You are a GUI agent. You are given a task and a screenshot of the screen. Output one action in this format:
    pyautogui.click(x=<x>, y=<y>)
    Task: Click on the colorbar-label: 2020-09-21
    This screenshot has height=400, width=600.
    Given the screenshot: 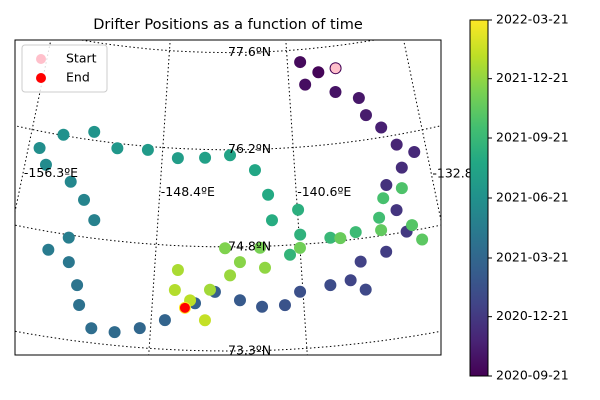 What is the action you would take?
    pyautogui.click(x=532, y=375)
    